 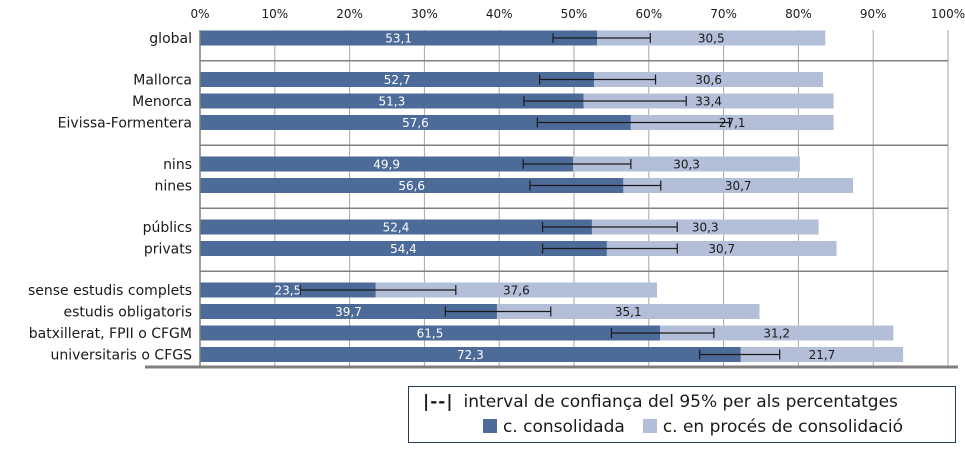 I want to click on data-label-consolidated: 61,5, so click(x=430, y=334).